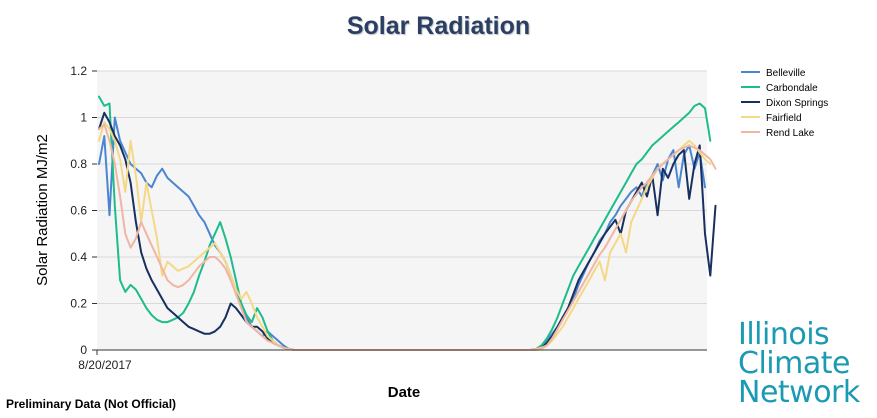 The image size is (877, 418). What do you see at coordinates (78, 71) in the screenshot?
I see `y-tick-label: 1.2` at bounding box center [78, 71].